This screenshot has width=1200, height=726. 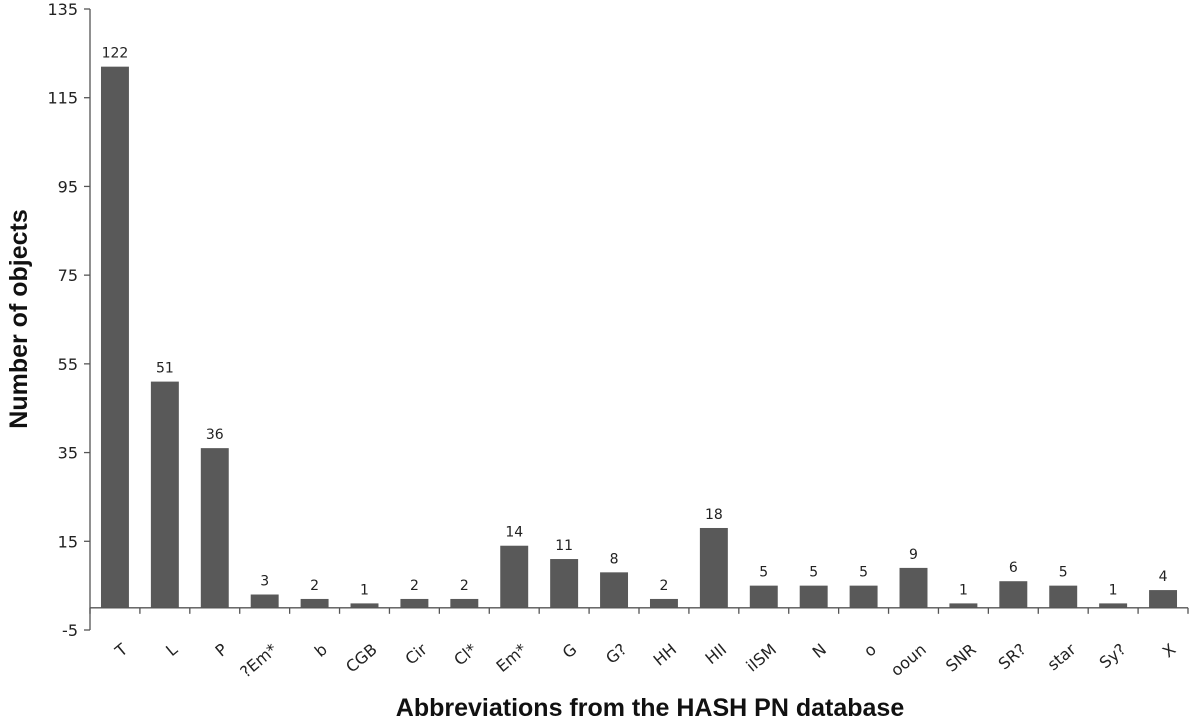 I want to click on data-label-Cir: 2, so click(x=414, y=586).